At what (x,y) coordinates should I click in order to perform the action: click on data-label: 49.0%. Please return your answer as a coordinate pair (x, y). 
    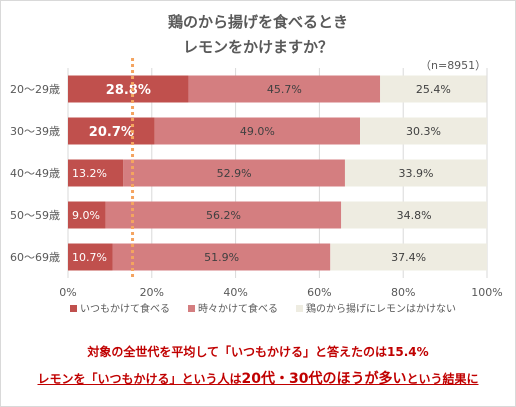
    Looking at the image, I should click on (257, 131).